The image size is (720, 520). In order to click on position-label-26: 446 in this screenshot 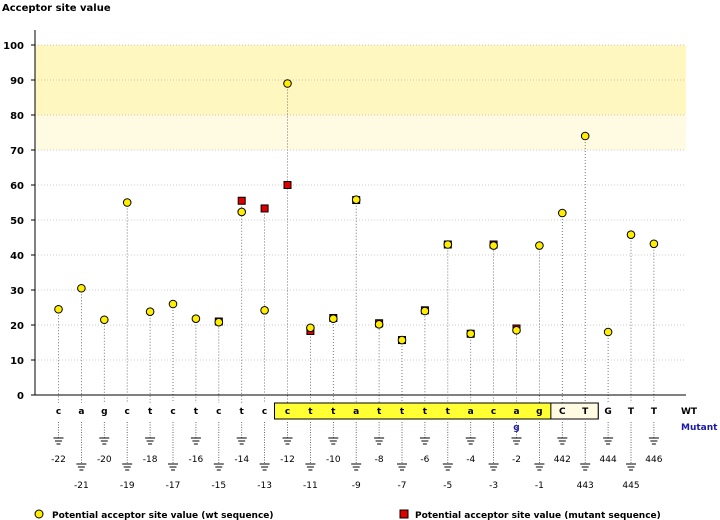, I will do `click(653, 460)`.